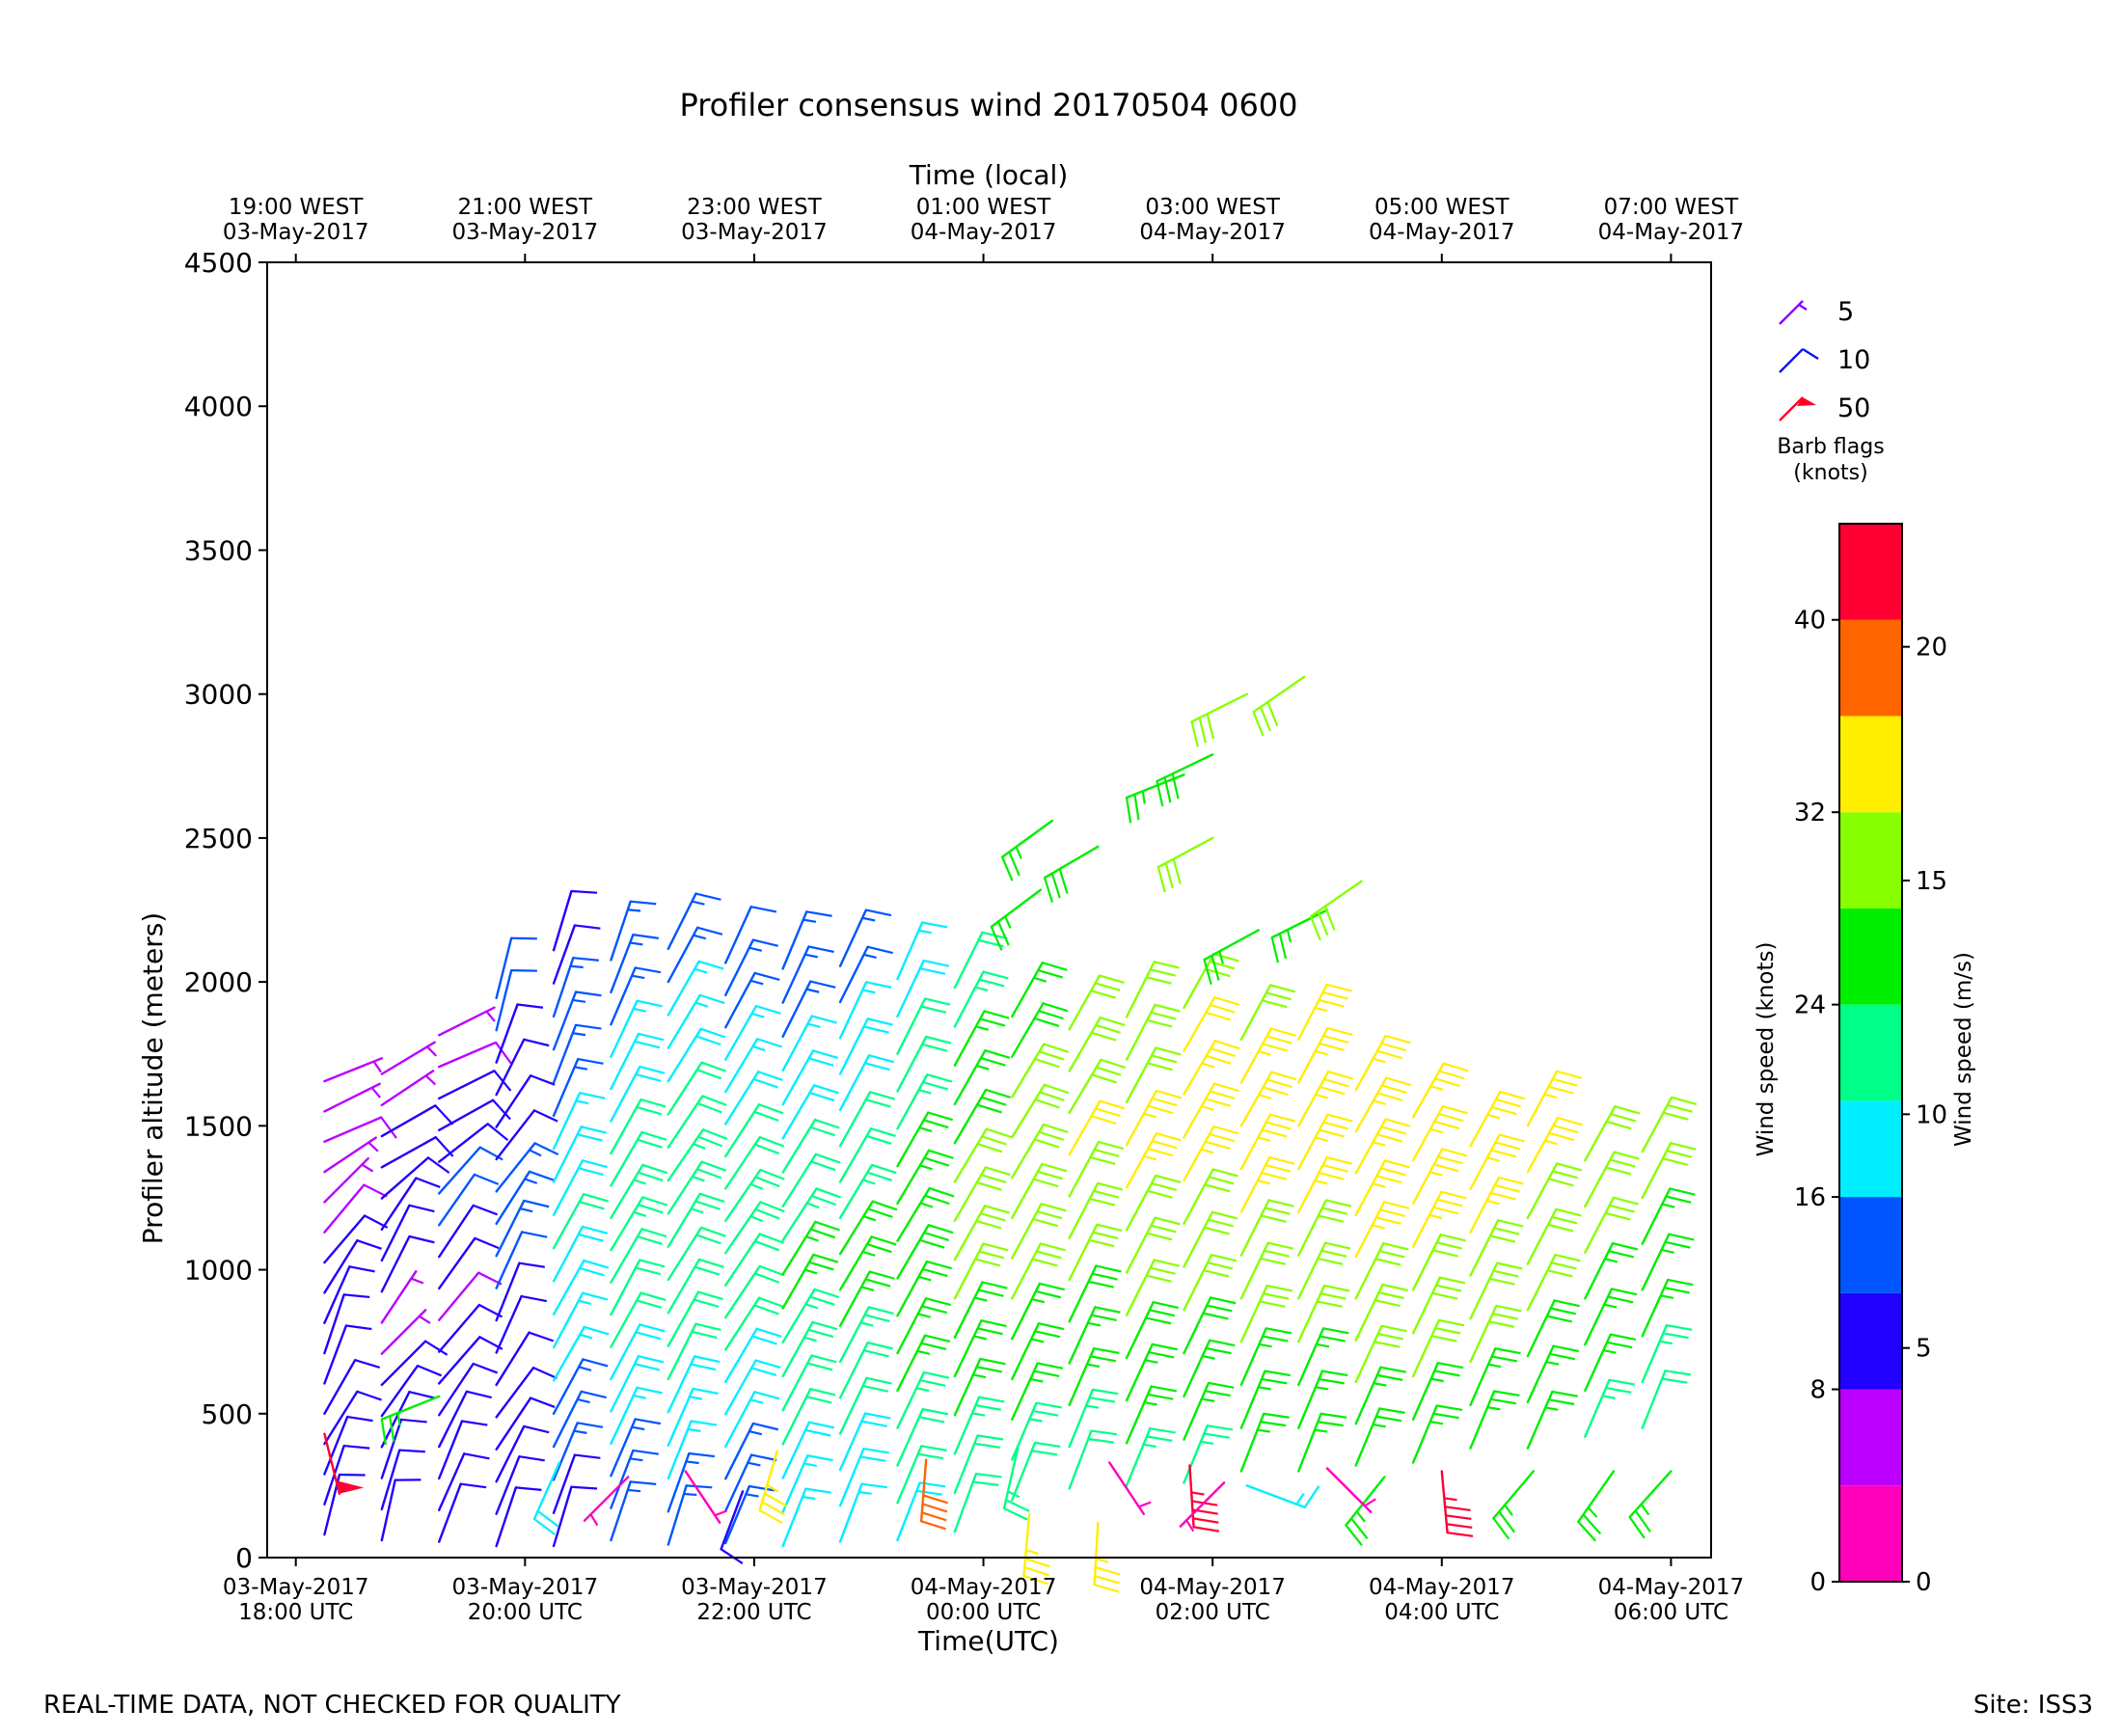  What do you see at coordinates (219, 695) in the screenshot?
I see `y-tick-label: 3000` at bounding box center [219, 695].